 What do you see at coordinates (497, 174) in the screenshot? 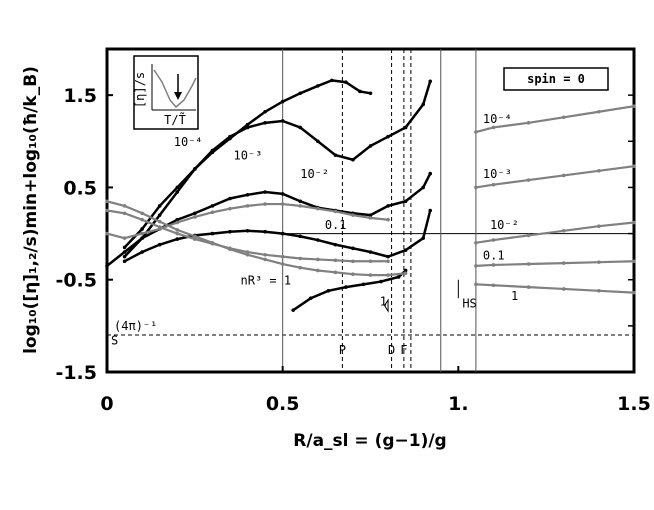
I see `curve-label: 10⁻³` at bounding box center [497, 174].